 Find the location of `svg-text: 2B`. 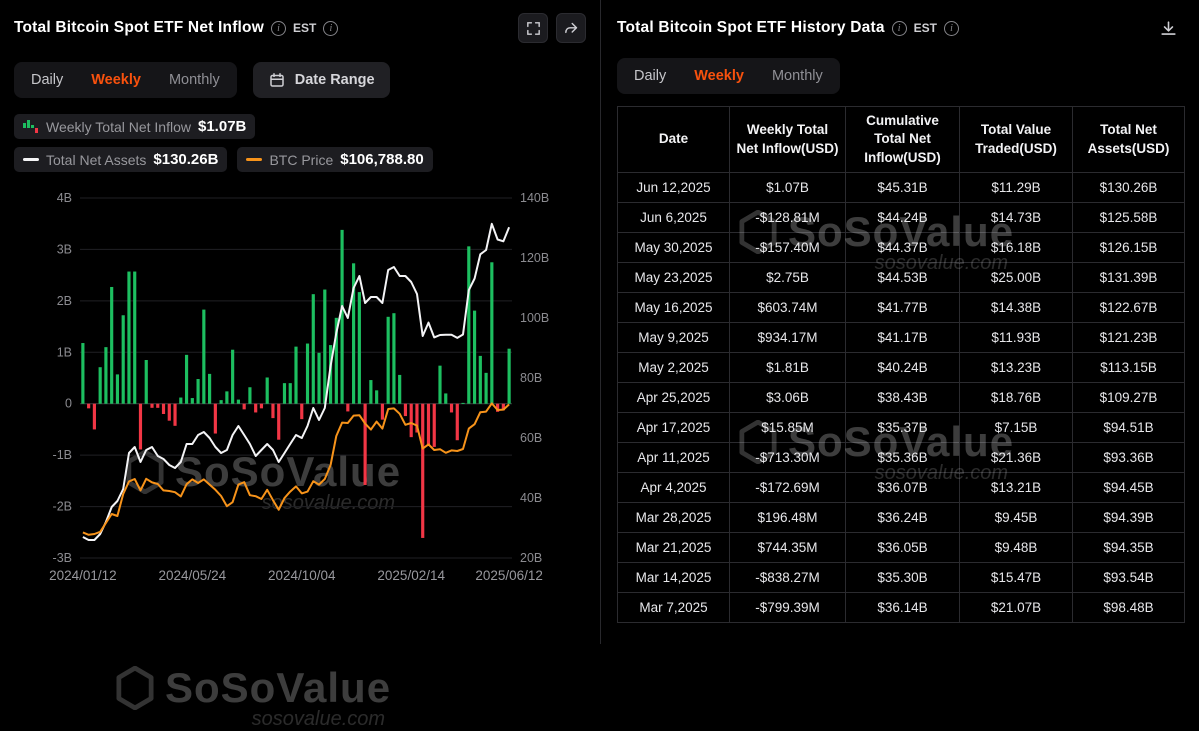

svg-text: 2B is located at coordinates (64, 301).